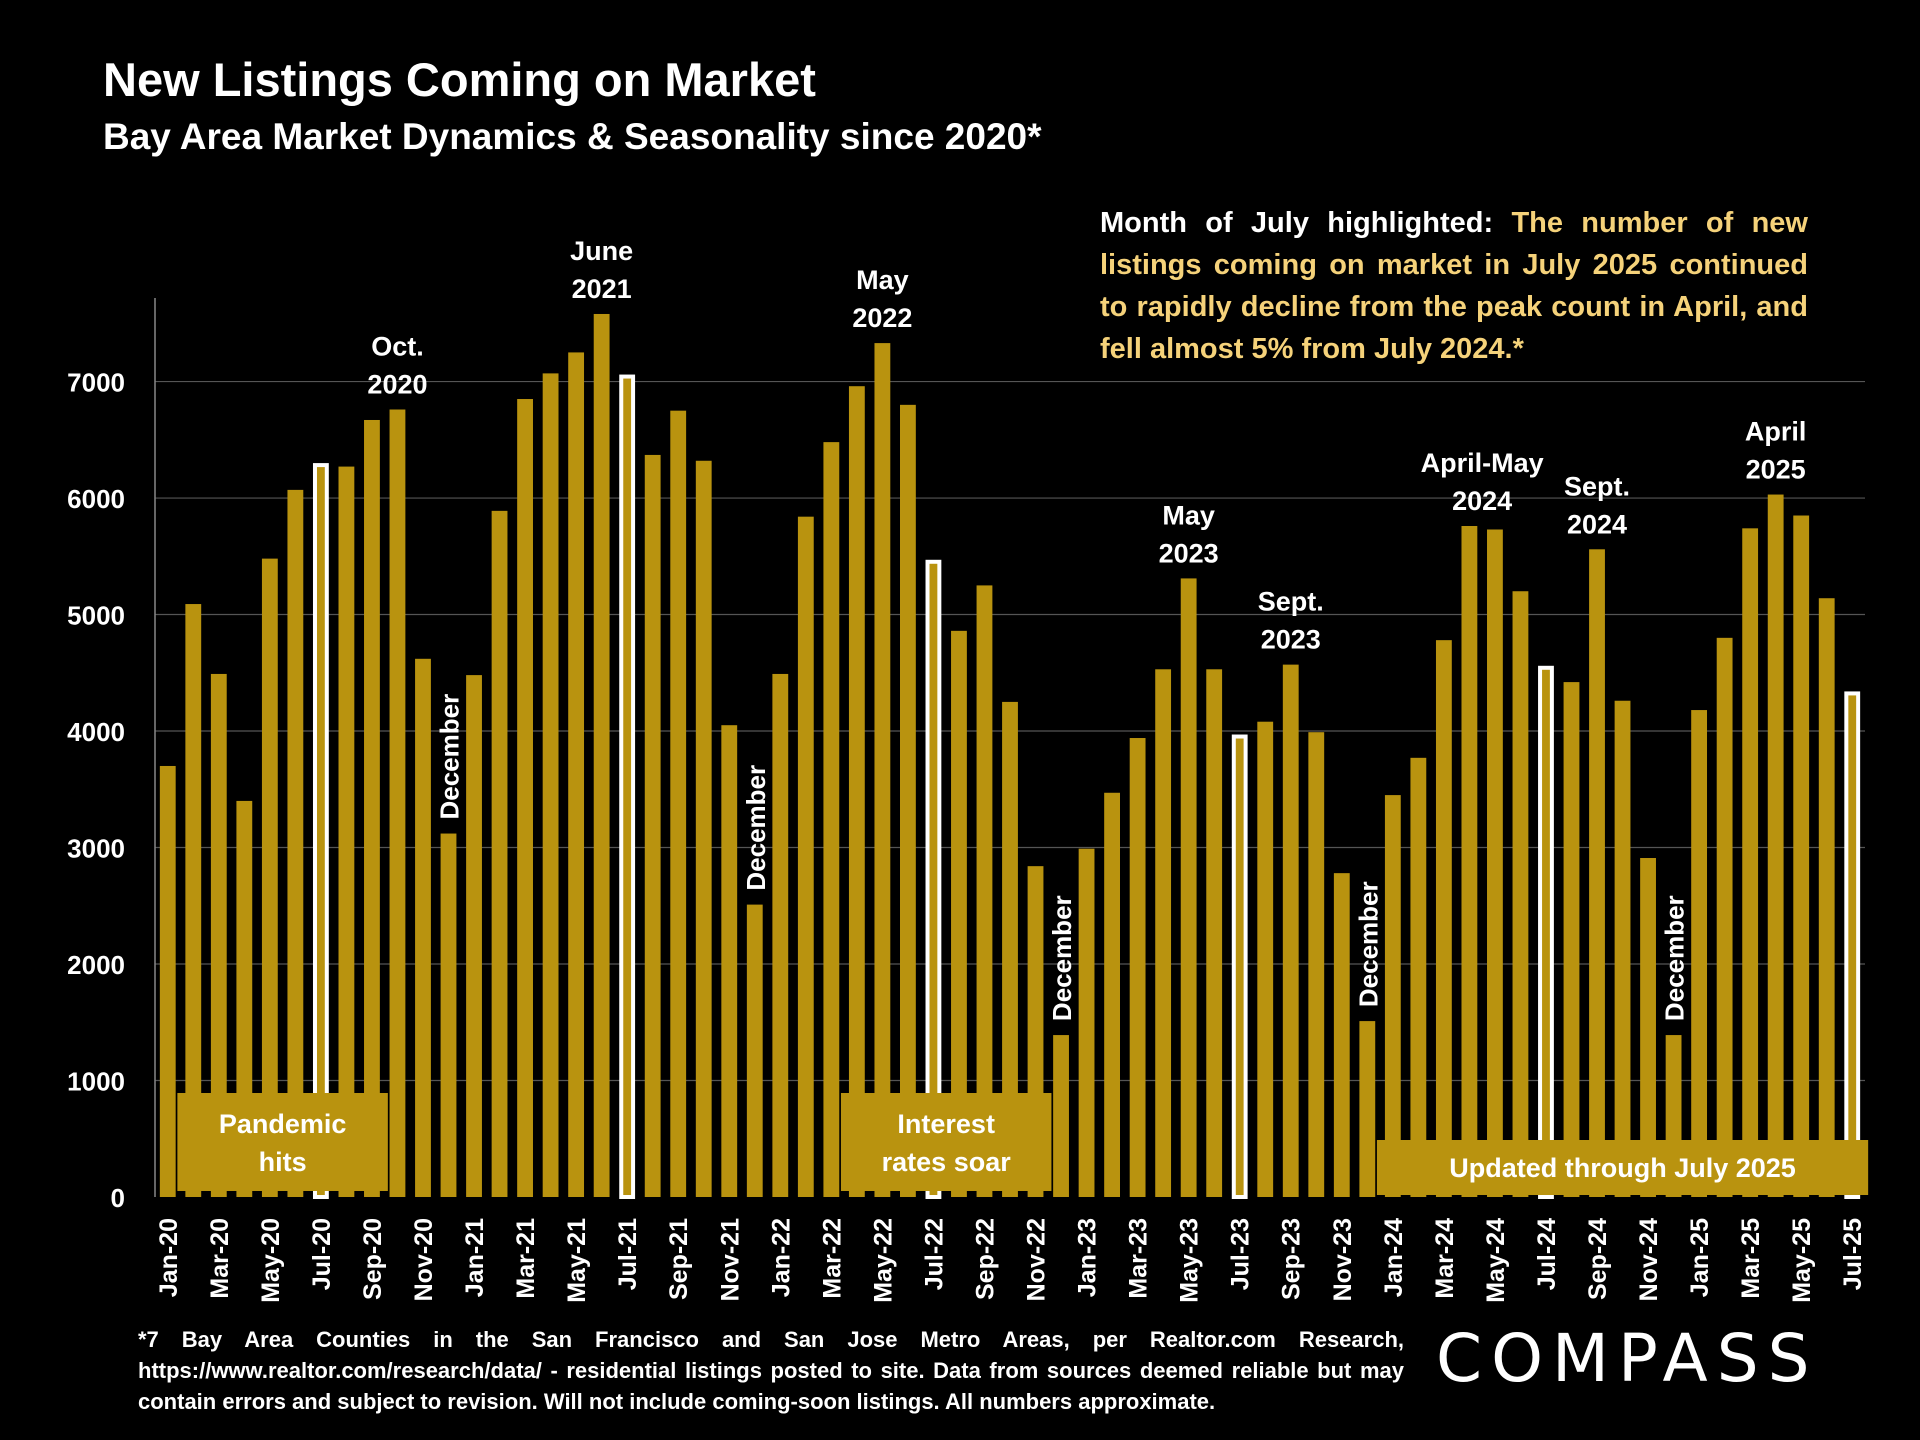 This screenshot has width=1920, height=1440. What do you see at coordinates (602, 289) in the screenshot?
I see `peak-annotation: 2021` at bounding box center [602, 289].